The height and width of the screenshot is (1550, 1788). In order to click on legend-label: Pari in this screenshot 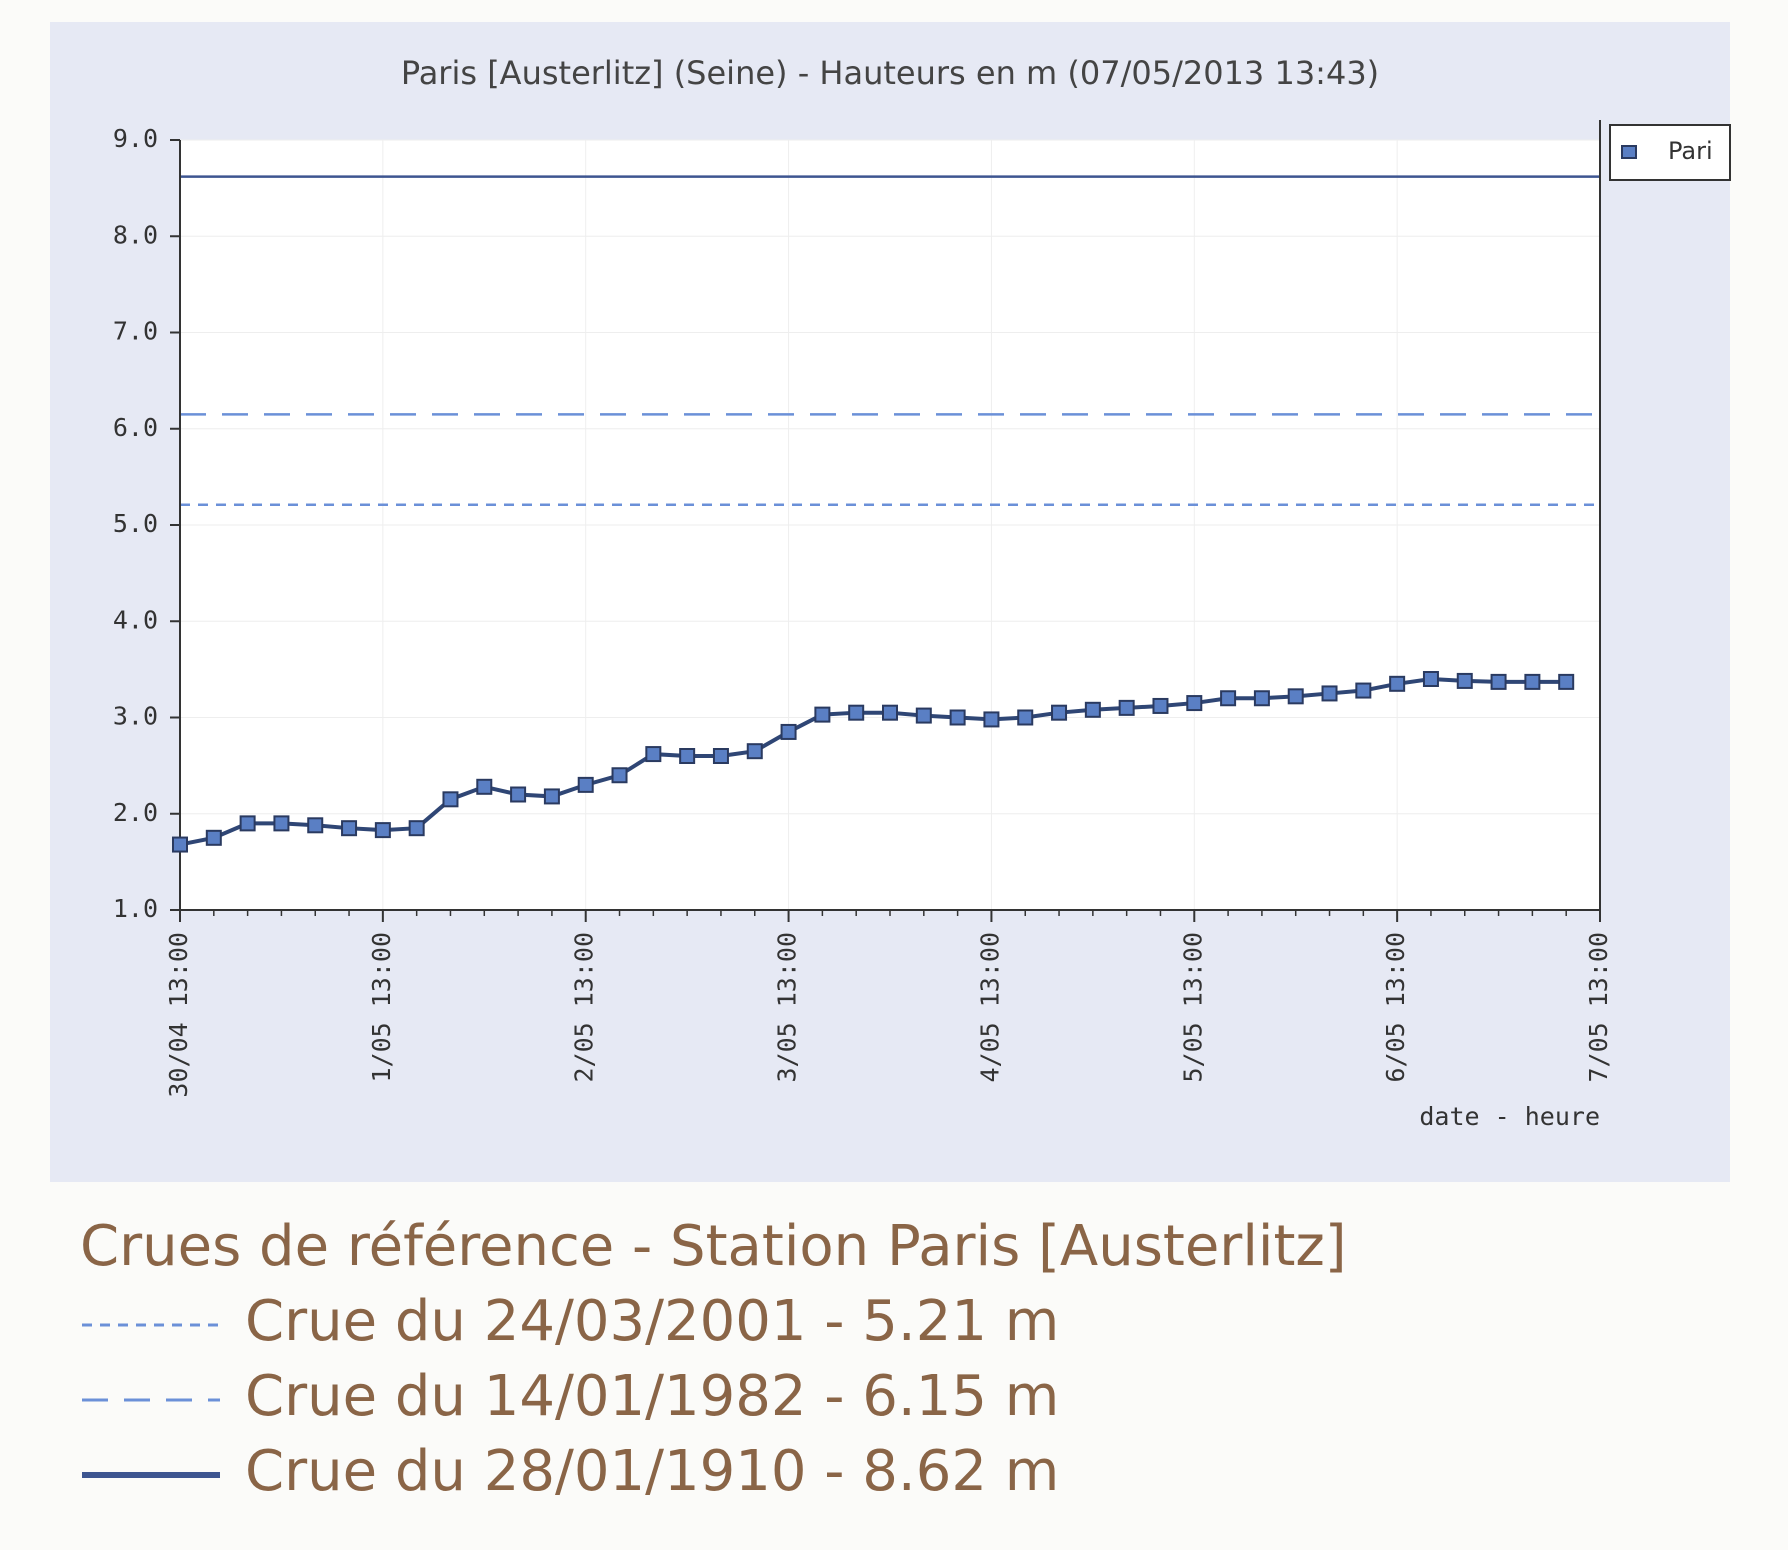, I will do `click(1690, 151)`.